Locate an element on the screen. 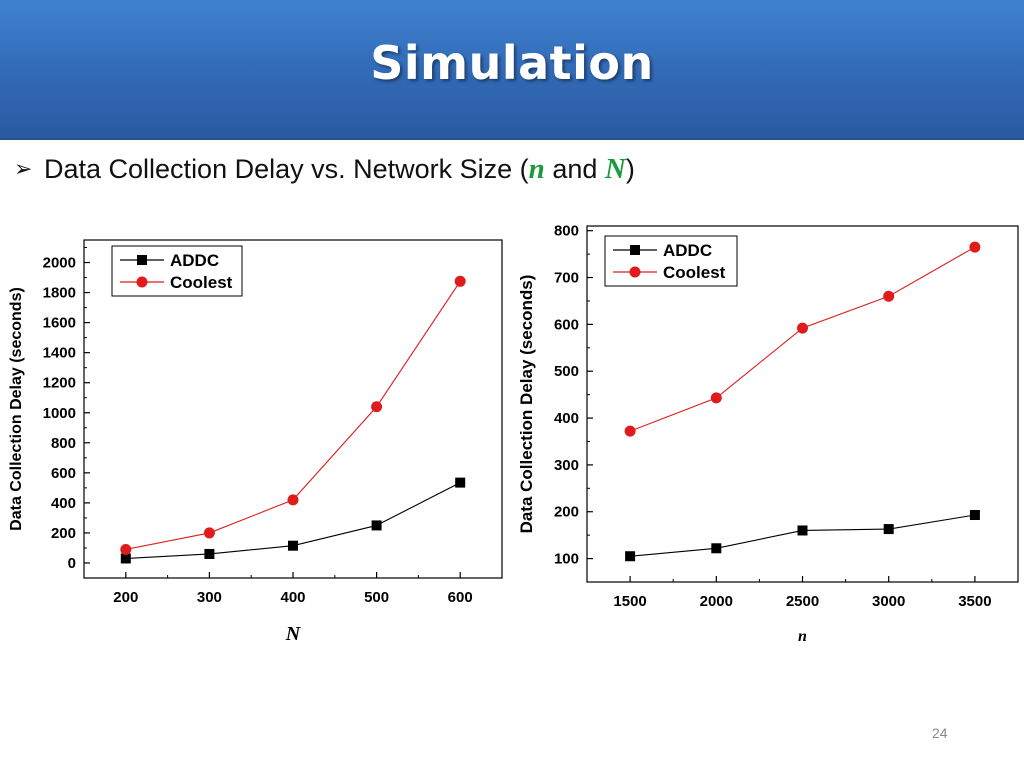  slide-title: Simulation is located at coordinates (512, 63).